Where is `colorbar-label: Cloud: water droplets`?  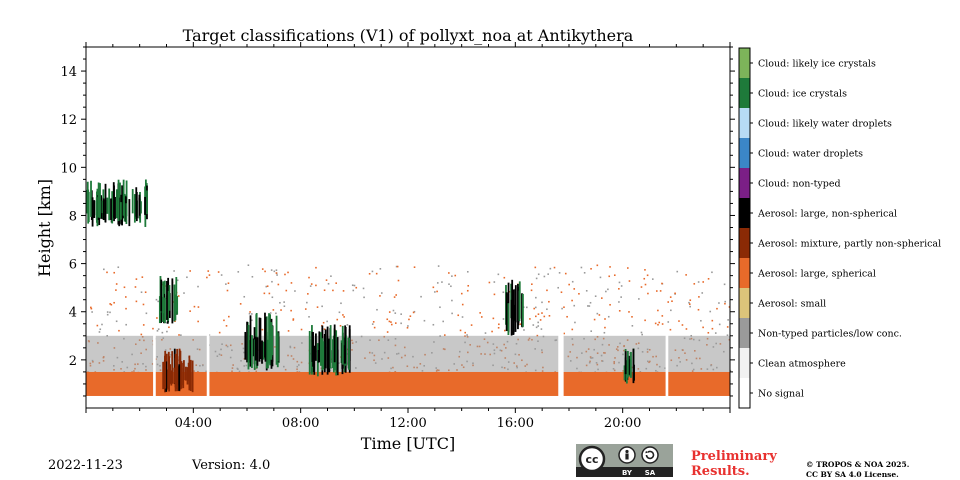
colorbar-label: Cloud: water droplets is located at coordinates (810, 154).